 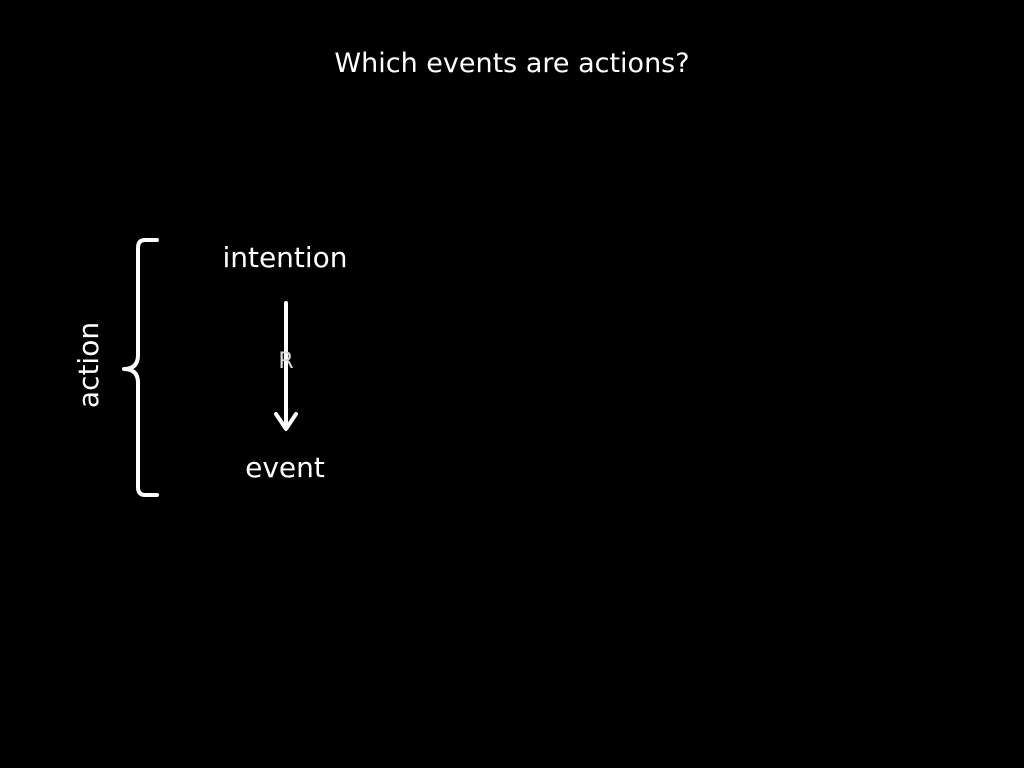 I want to click on action-bracket, so click(x=140, y=367).